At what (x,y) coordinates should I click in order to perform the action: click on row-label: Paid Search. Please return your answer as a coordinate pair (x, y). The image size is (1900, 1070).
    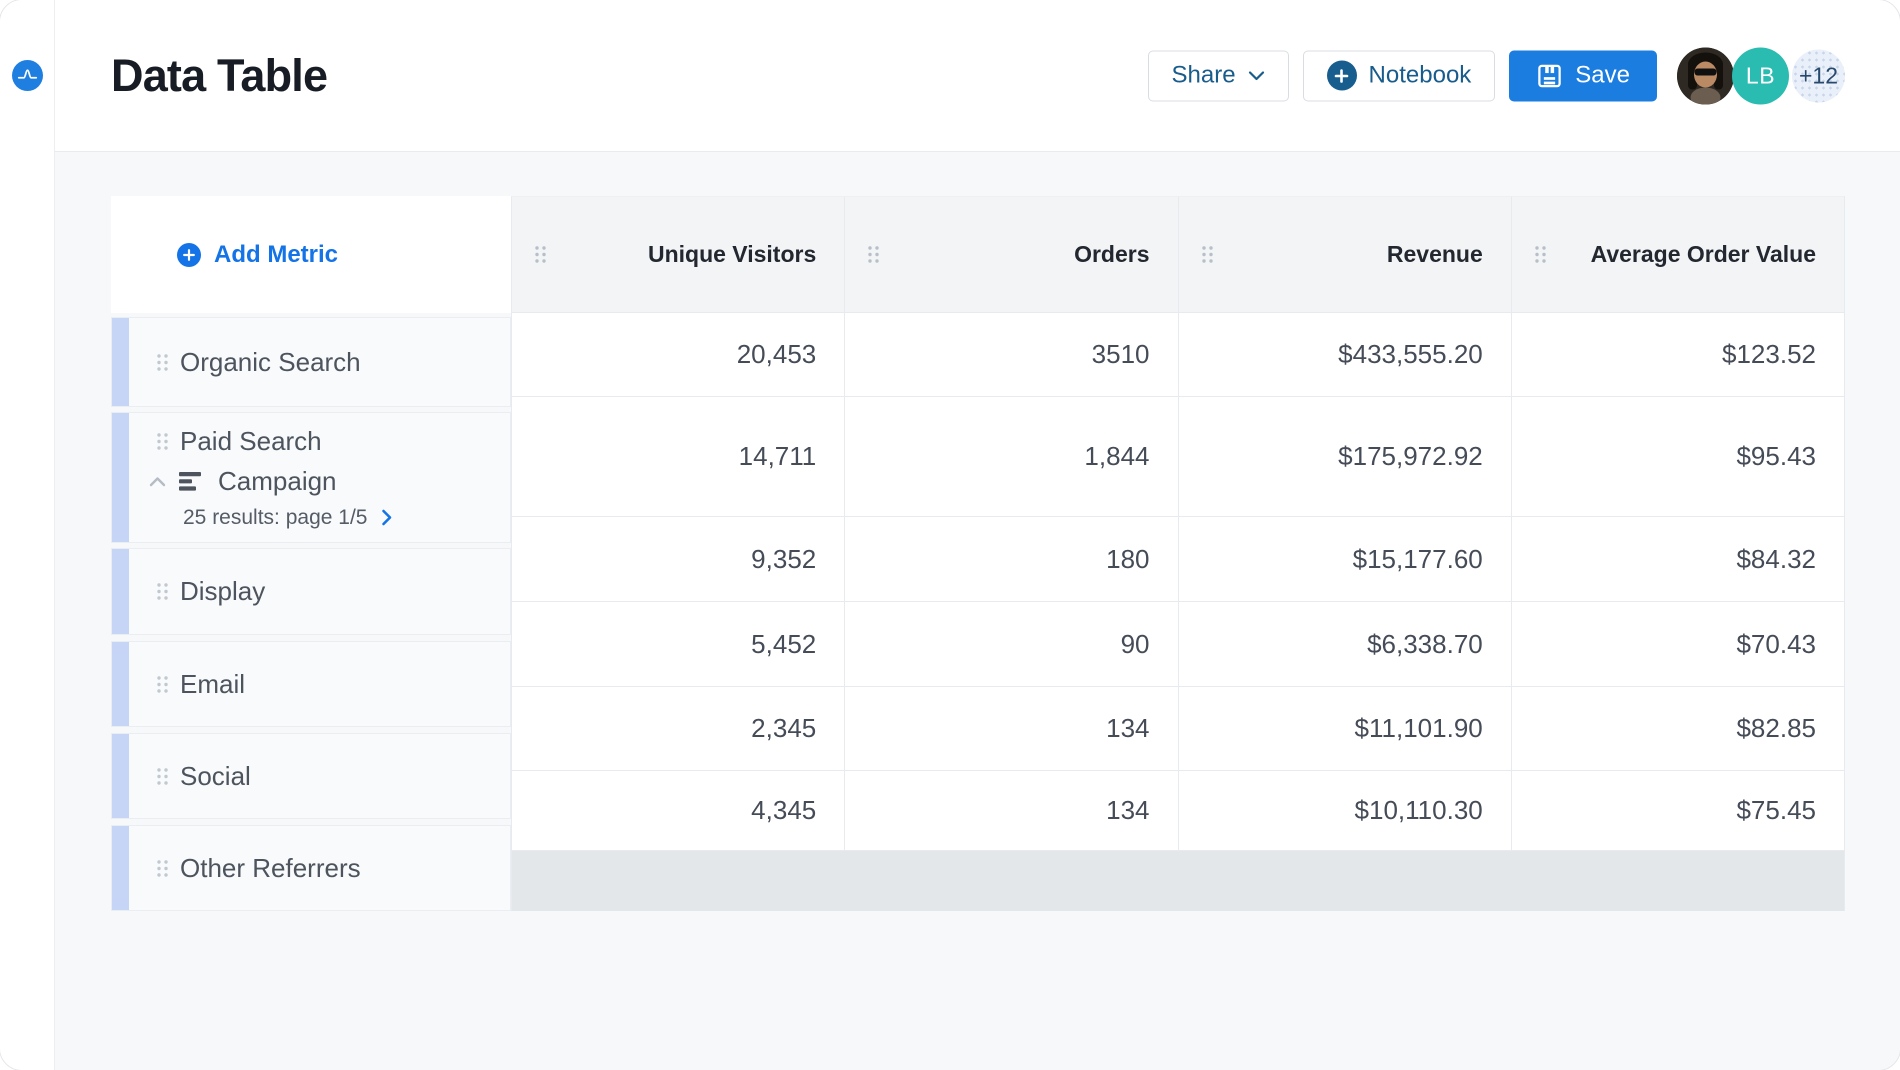
    Looking at the image, I should click on (251, 440).